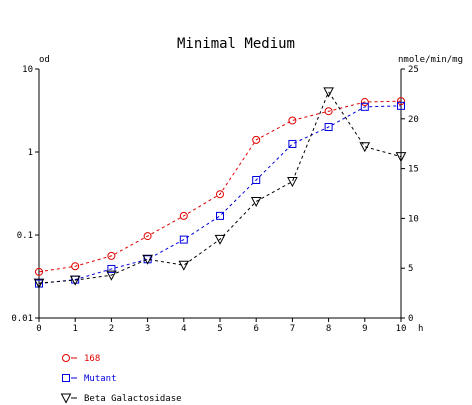 This screenshot has height=405, width=472. What do you see at coordinates (292, 329) in the screenshot?
I see `x-tick-label: 7` at bounding box center [292, 329].